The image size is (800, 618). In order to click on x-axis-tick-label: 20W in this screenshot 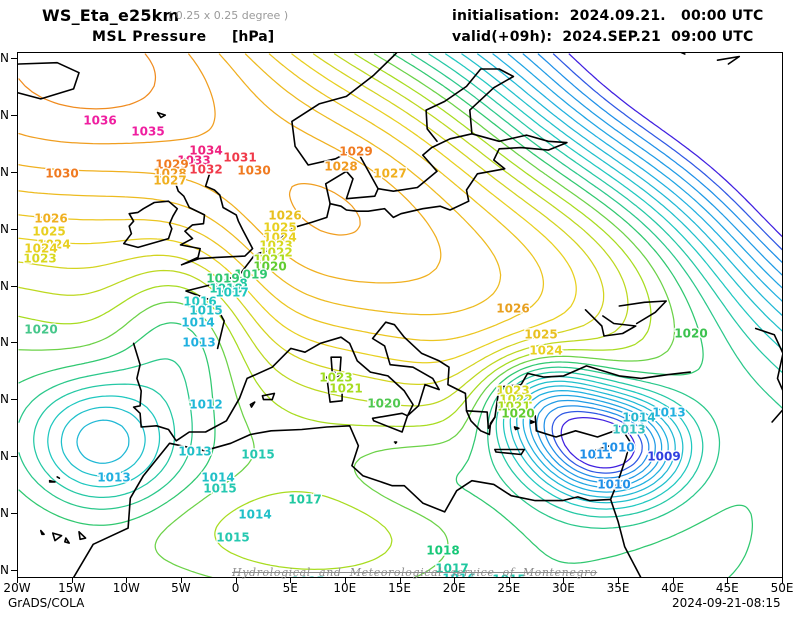, I will do `click(17, 588)`.